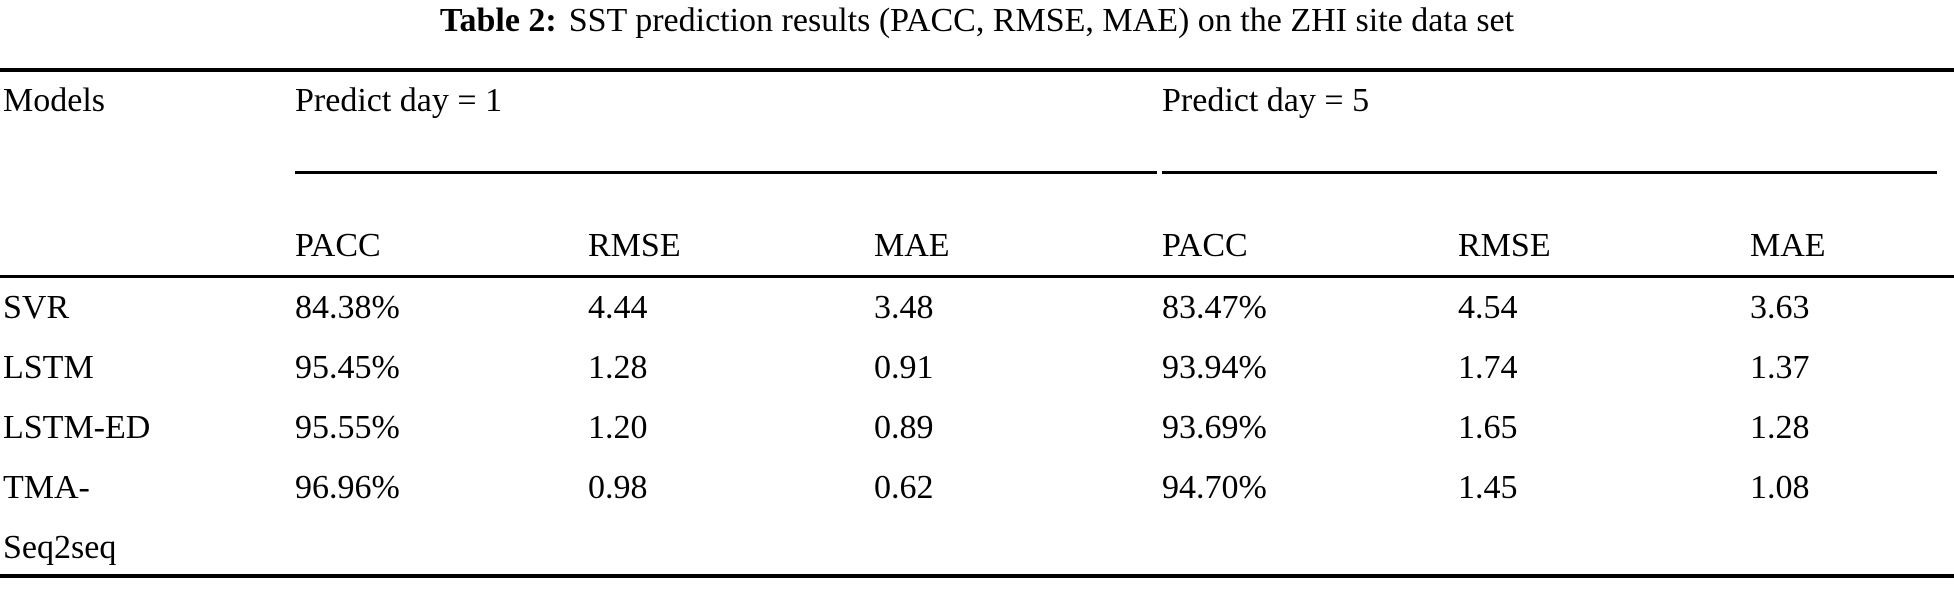 Image resolution: width=1954 pixels, height=596 pixels. Describe the element at coordinates (338, 245) in the screenshot. I see `subheader-pacc-day1: PACC` at that location.